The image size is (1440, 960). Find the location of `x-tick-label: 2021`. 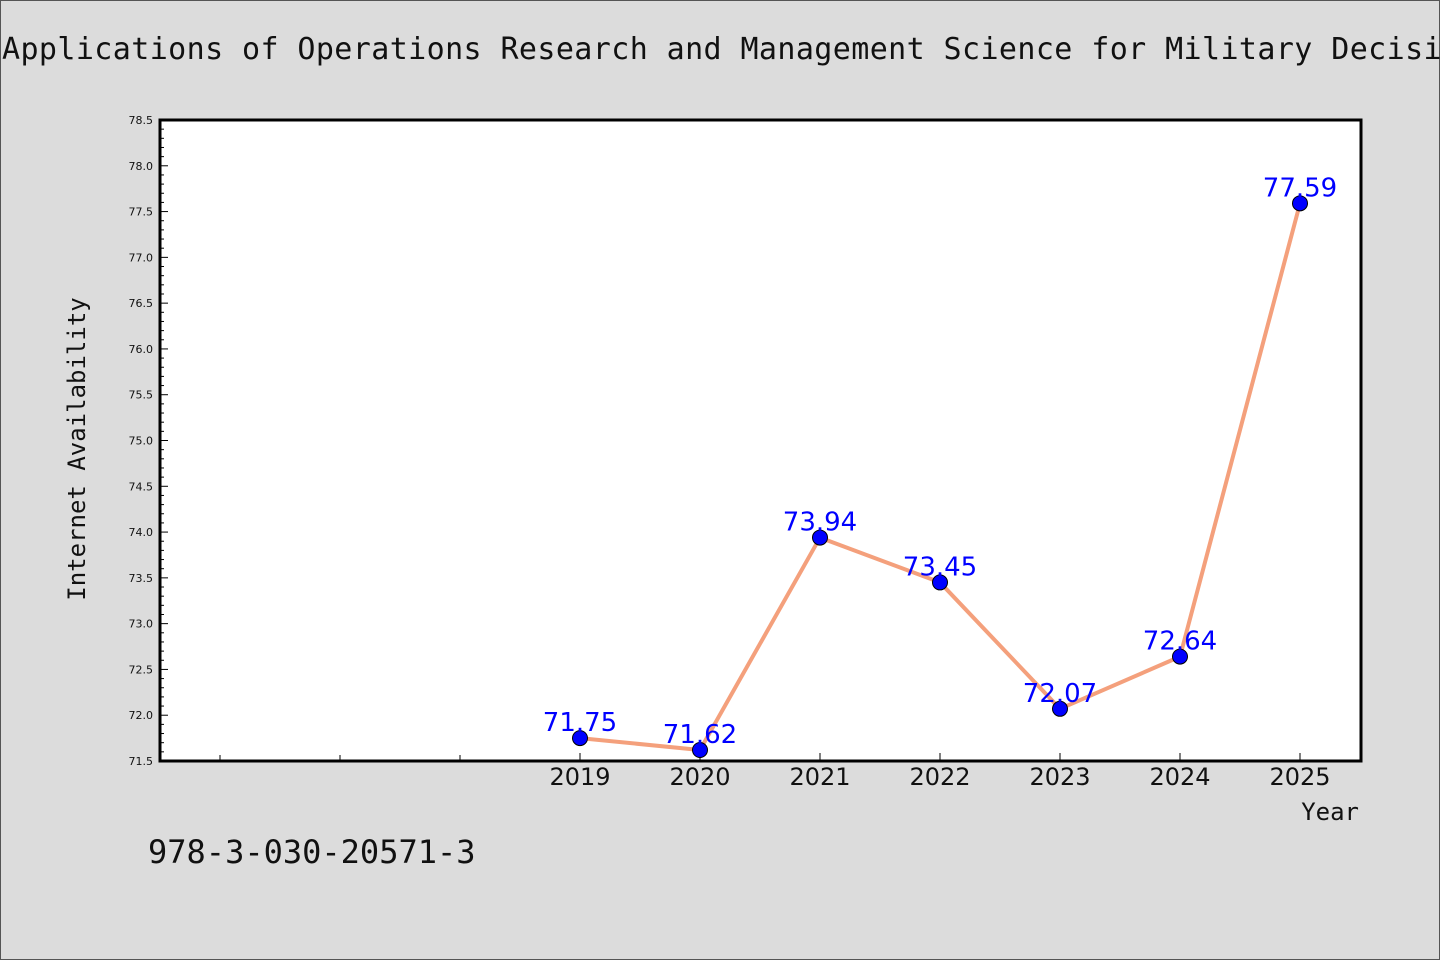

x-tick-label: 2021 is located at coordinates (819, 777).